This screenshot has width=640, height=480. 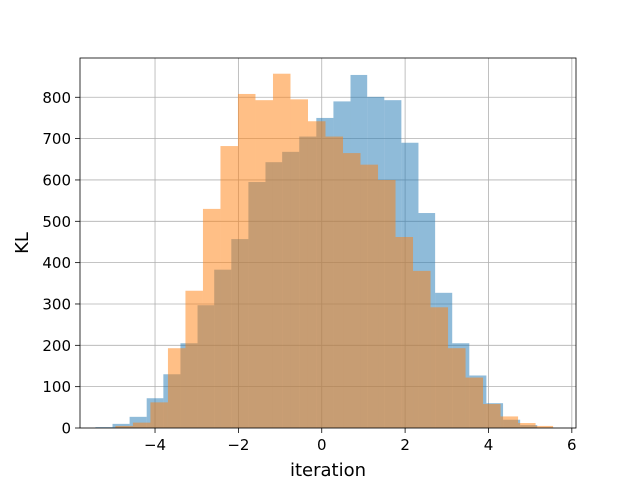 I want to click on y-tick-label: 500, so click(x=56, y=222).